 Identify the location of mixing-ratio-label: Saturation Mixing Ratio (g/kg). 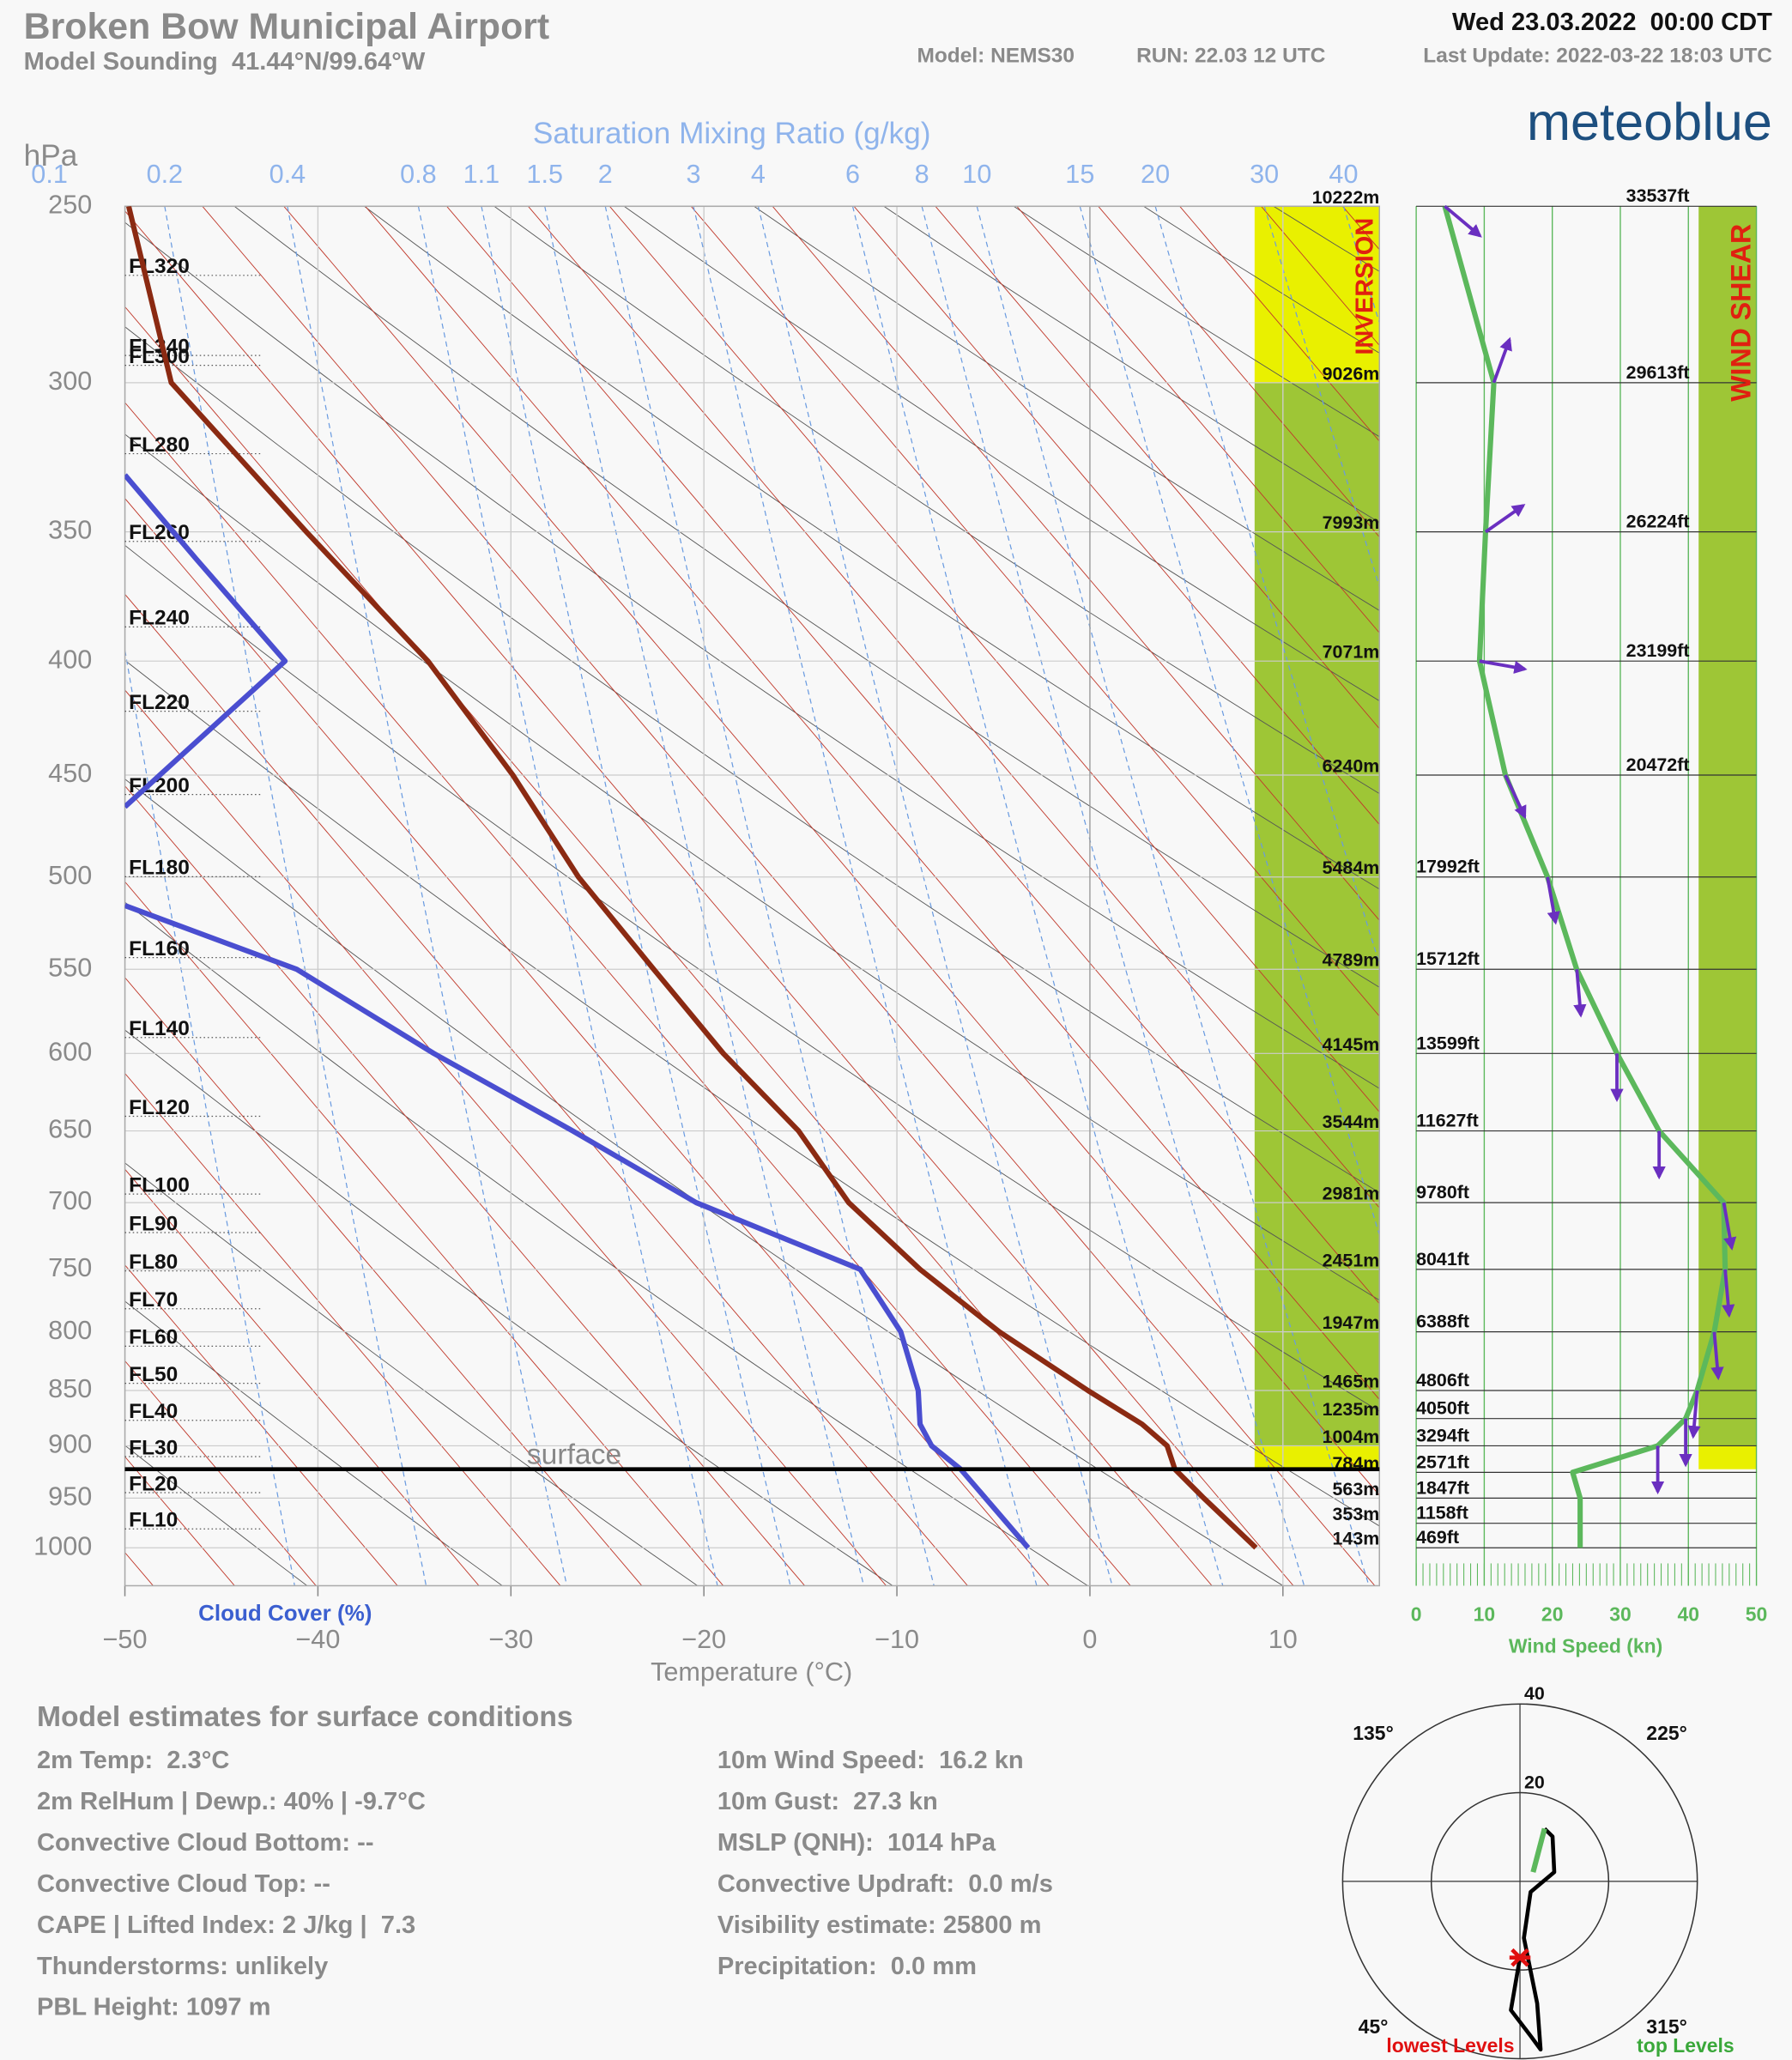
(732, 133).